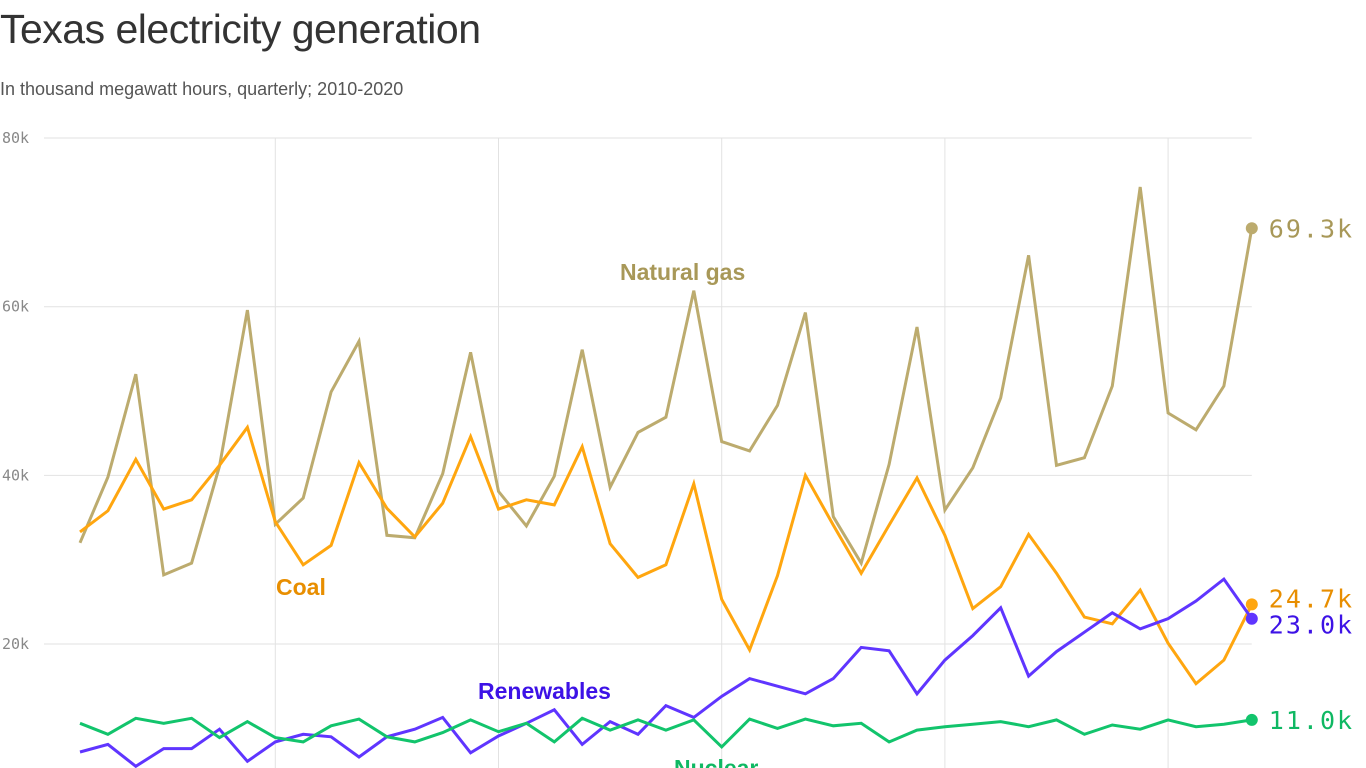 This screenshot has height=768, width=1366. Describe the element at coordinates (1311, 228) in the screenshot. I see `end-value-label: 69.3k` at that location.